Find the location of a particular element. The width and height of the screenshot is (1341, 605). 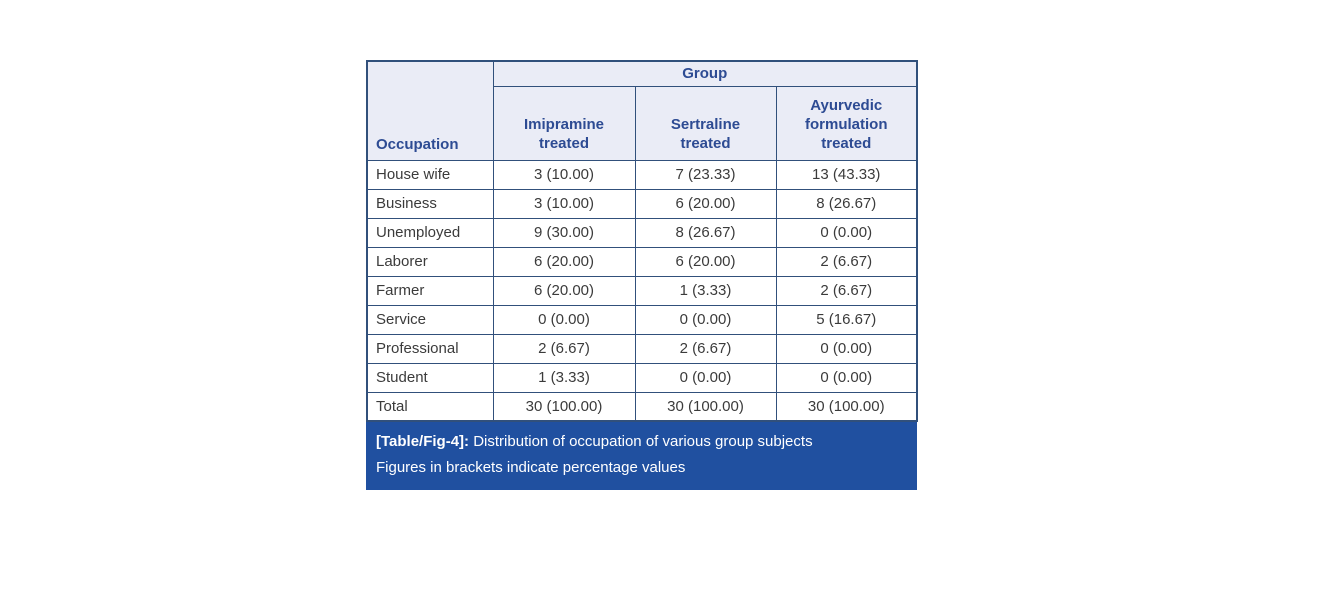

occupation-cell: House wife is located at coordinates (430, 174).